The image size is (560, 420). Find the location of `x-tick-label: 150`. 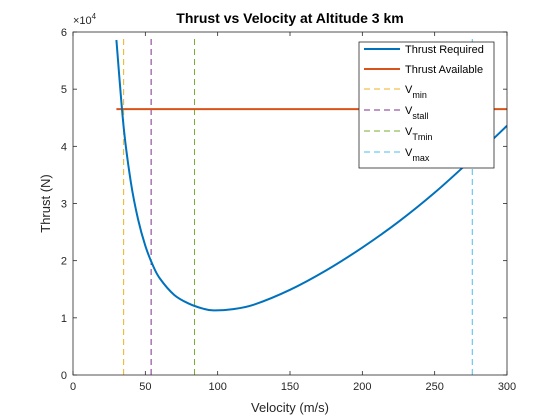

x-tick-label: 150 is located at coordinates (290, 387).